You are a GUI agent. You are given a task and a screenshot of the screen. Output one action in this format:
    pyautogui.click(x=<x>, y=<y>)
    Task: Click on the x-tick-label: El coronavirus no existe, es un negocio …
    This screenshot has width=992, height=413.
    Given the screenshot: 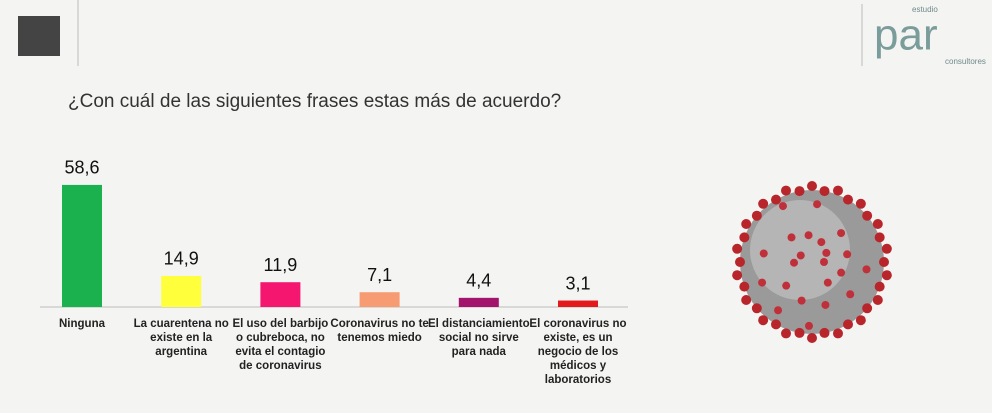 What is the action you would take?
    pyautogui.click(x=578, y=352)
    